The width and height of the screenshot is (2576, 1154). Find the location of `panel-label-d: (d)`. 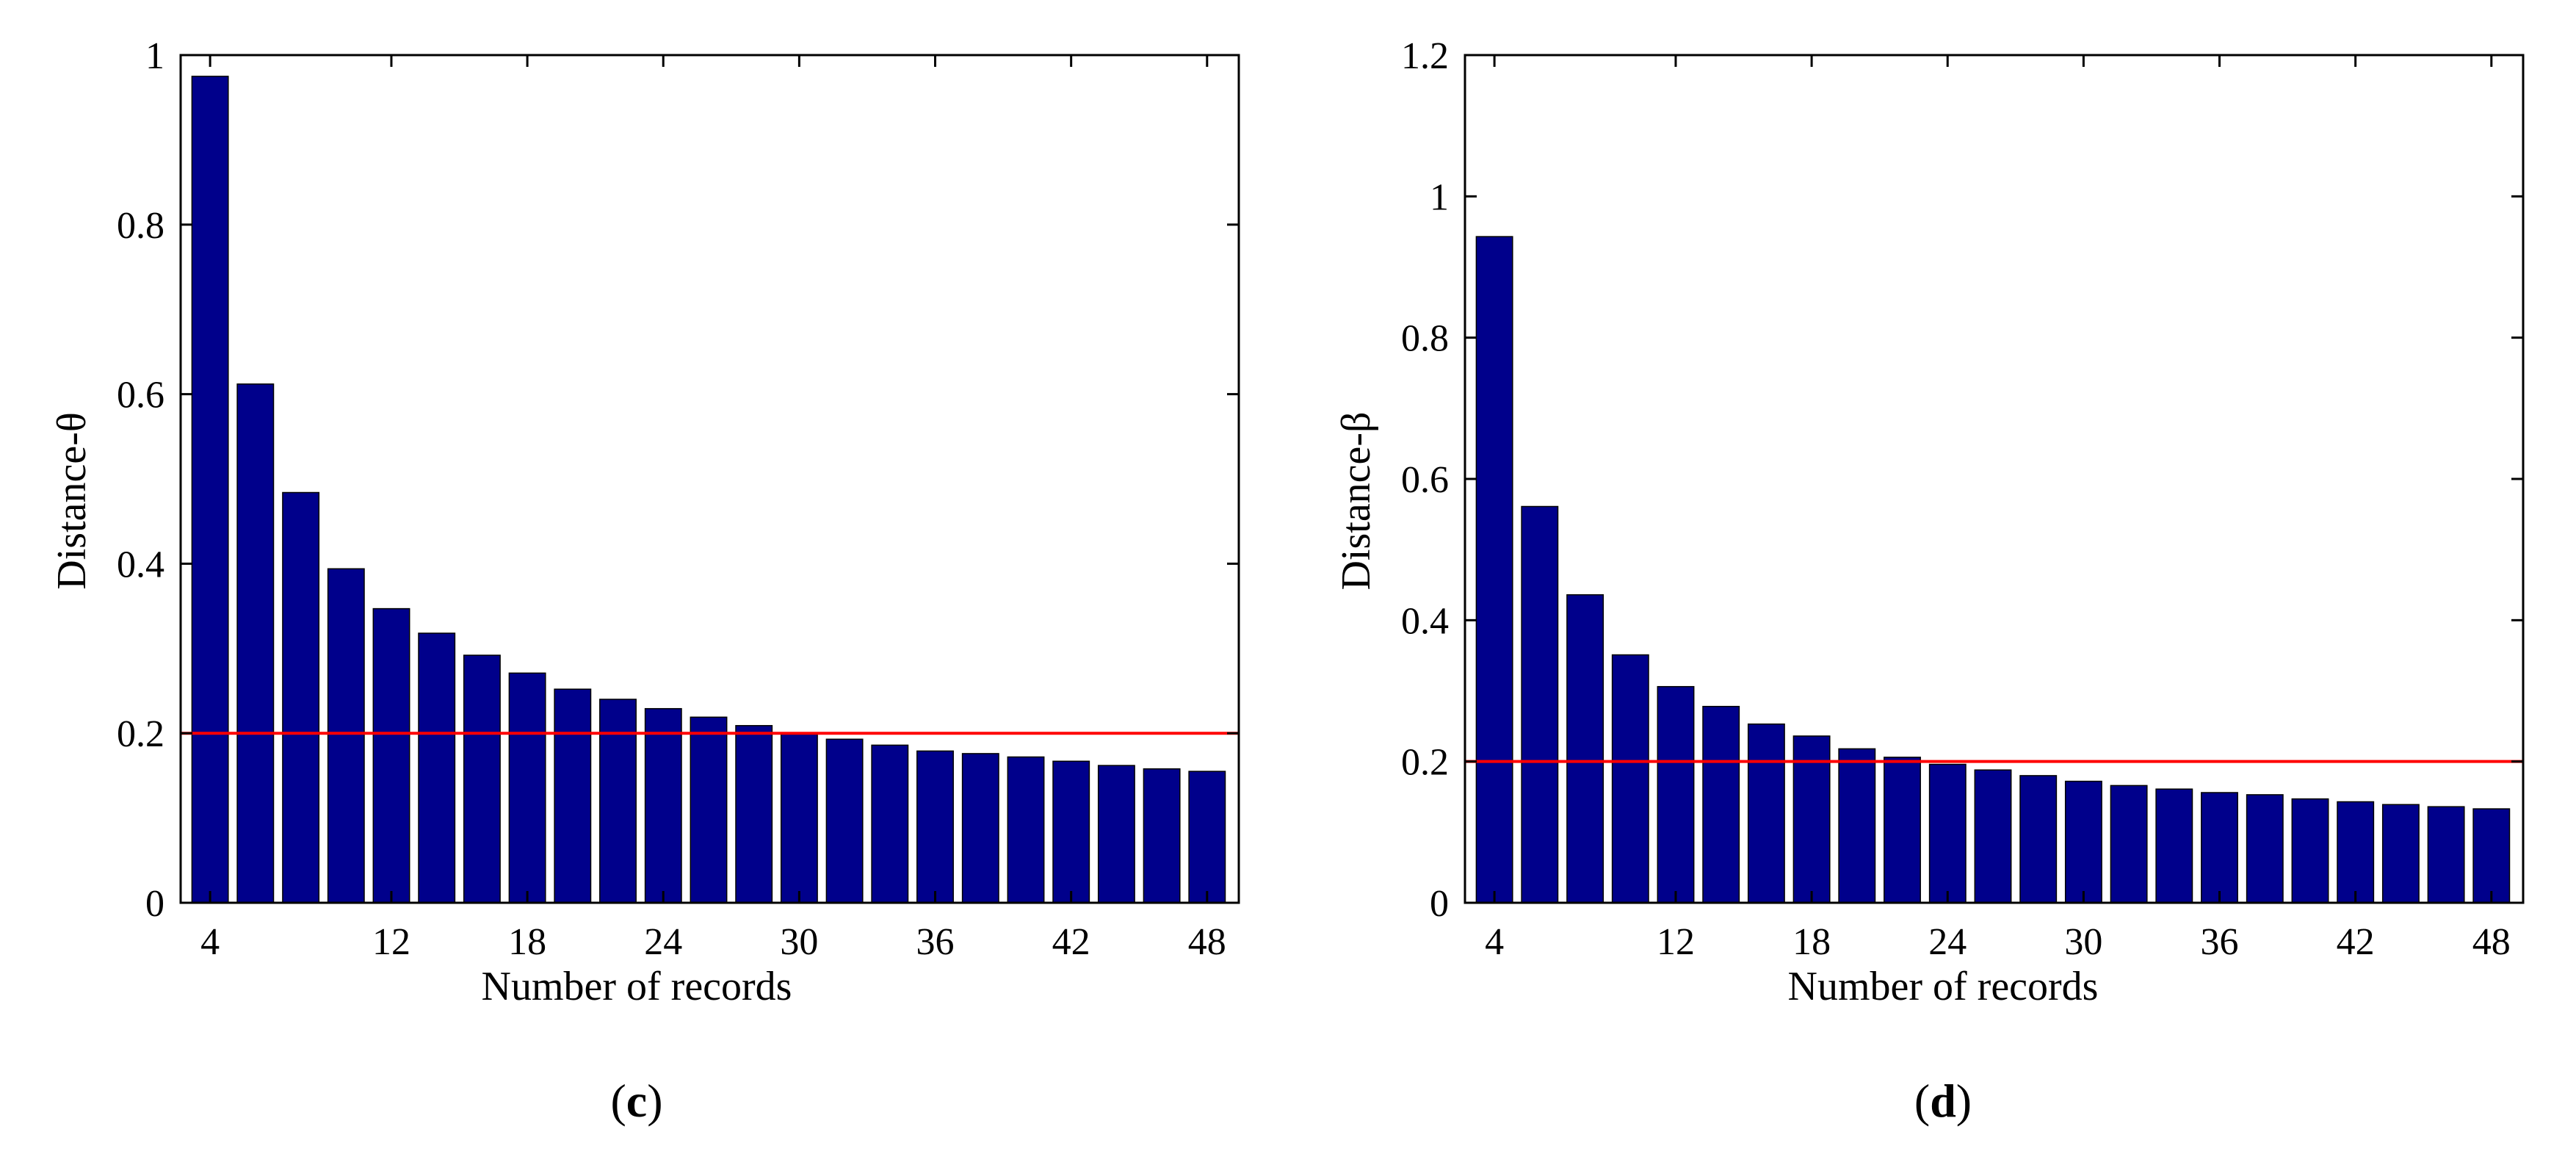

panel-label-d: (d) is located at coordinates (1943, 1101).